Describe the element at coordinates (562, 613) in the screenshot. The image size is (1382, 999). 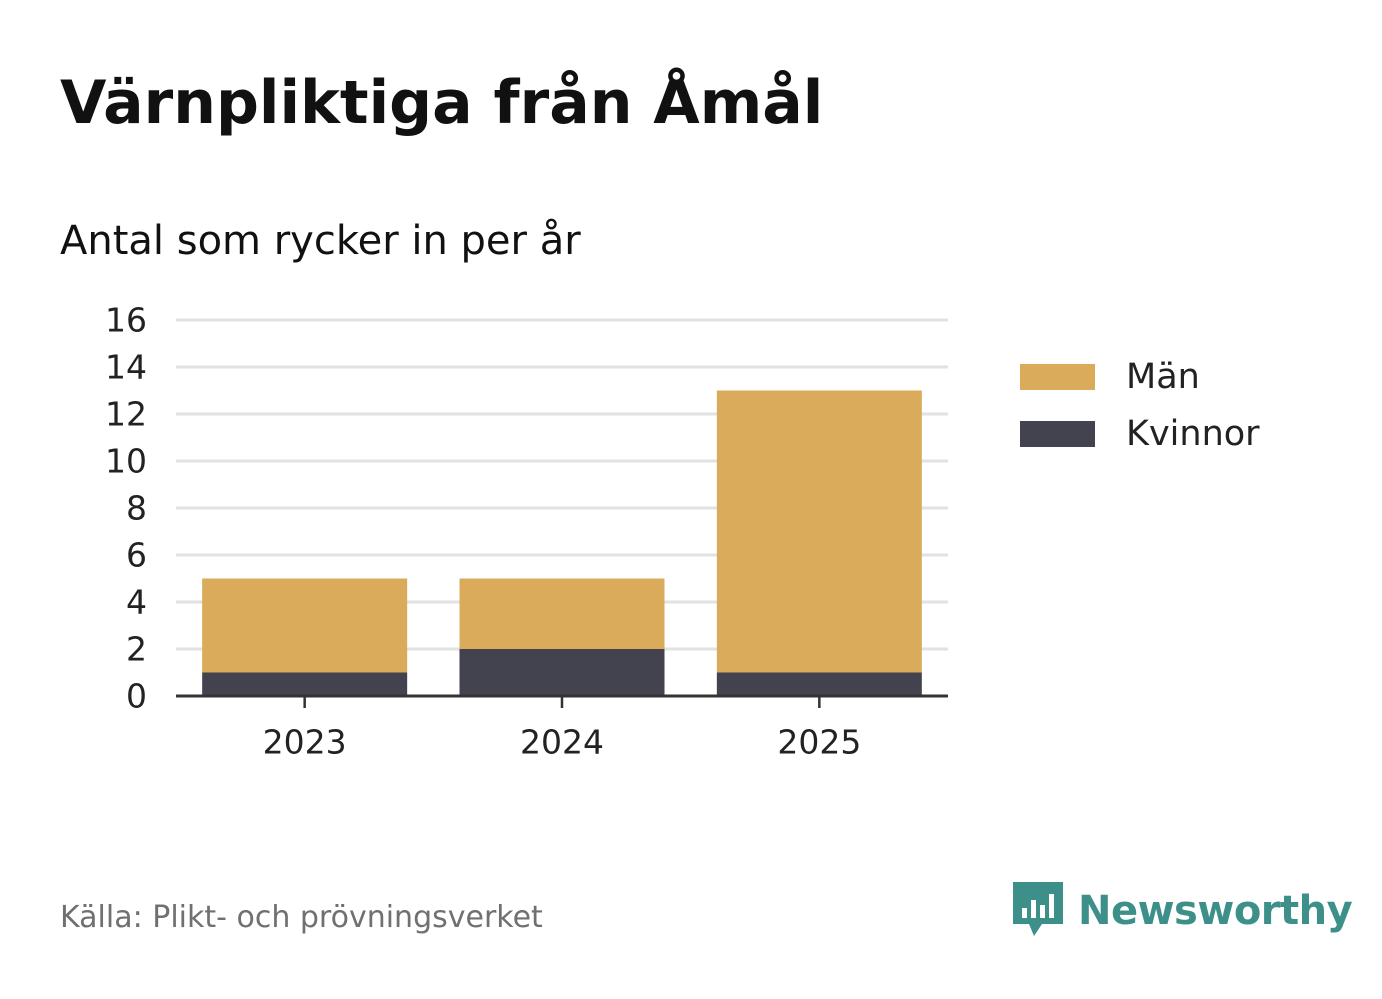
I see `bar-2024-man` at that location.